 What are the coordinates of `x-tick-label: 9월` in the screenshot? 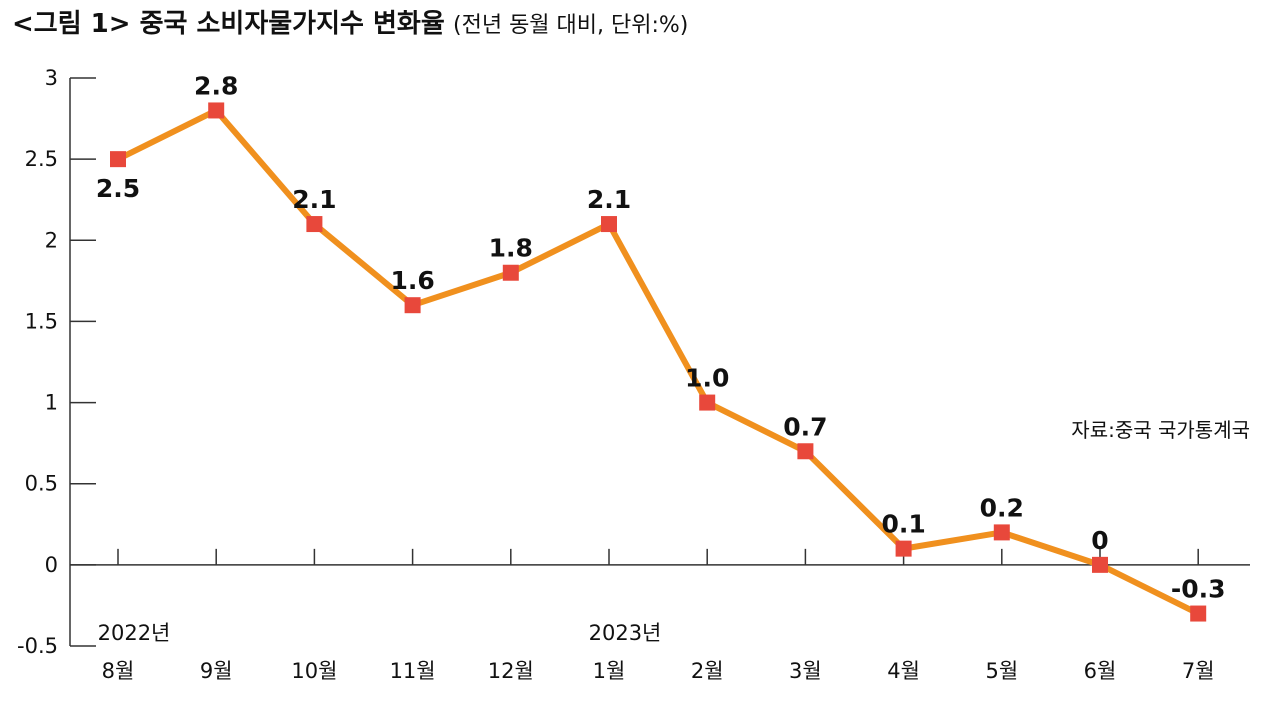 It's located at (216, 671).